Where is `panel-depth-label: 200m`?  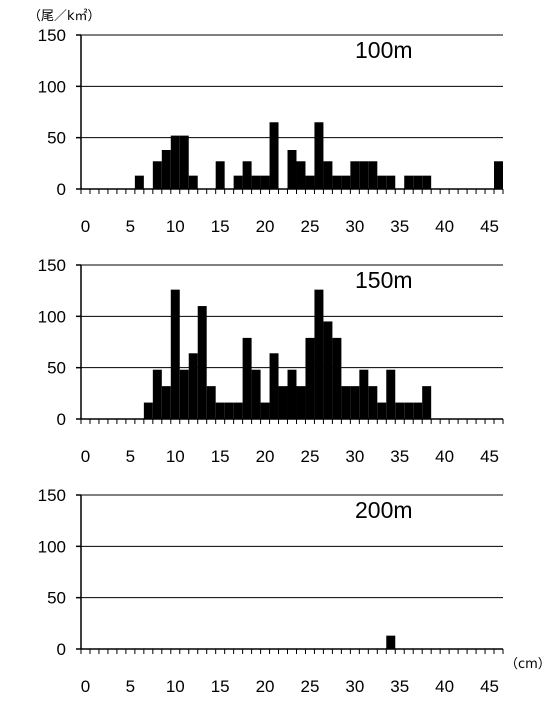 panel-depth-label: 200m is located at coordinates (384, 510).